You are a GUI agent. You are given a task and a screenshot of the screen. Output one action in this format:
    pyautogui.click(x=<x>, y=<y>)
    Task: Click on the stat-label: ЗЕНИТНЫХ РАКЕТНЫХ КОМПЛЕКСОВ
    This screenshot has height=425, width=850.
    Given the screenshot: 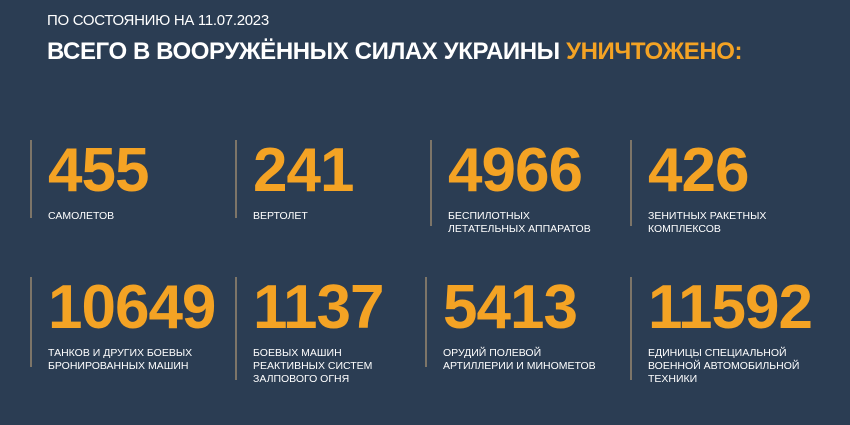 What is the action you would take?
    pyautogui.click(x=707, y=222)
    